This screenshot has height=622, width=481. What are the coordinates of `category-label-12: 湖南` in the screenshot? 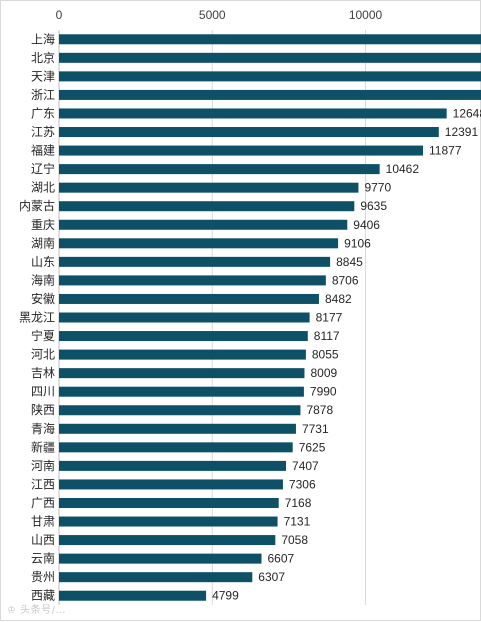 It's located at (43, 242).